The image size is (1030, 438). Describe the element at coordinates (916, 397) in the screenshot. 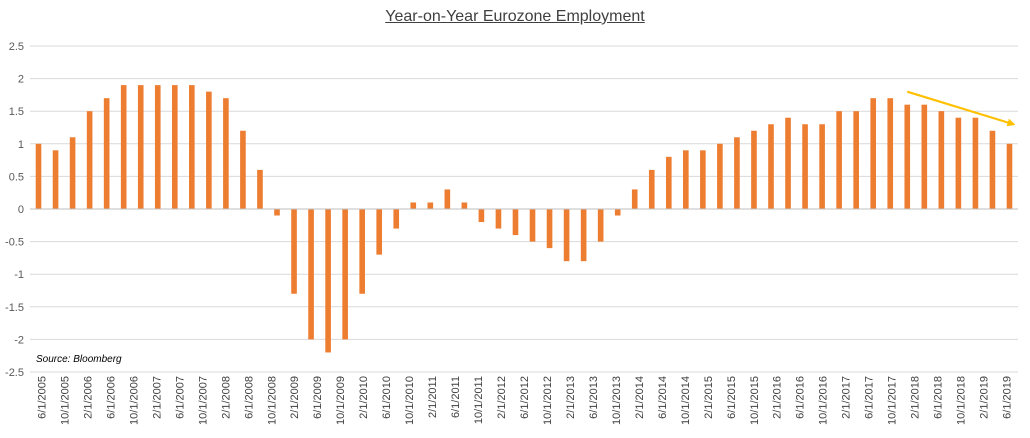

I see `x-tick-label: 2/1/2018` at that location.